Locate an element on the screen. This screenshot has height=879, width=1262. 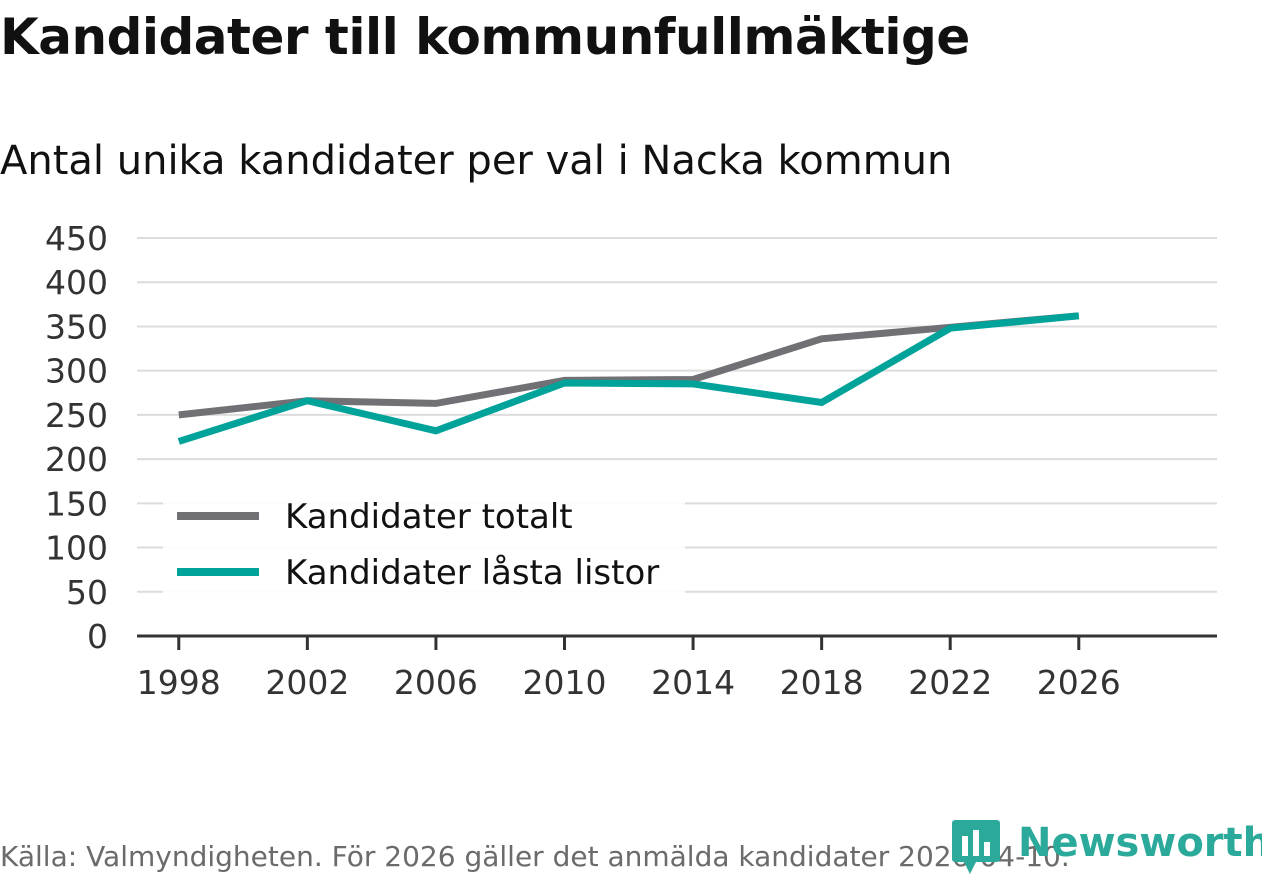
y-tick-label: 150 is located at coordinates (76, 503).